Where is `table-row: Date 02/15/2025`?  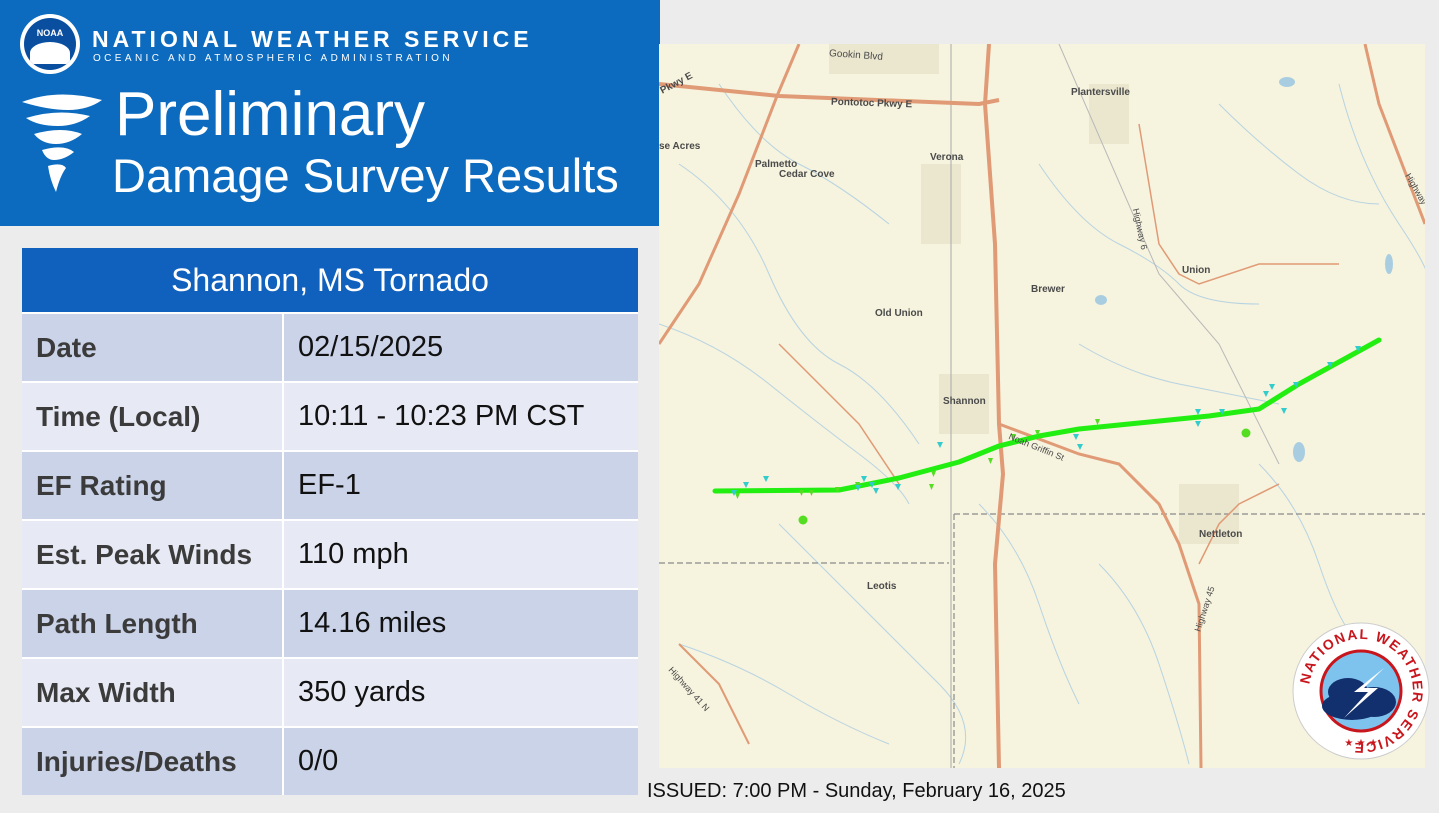 table-row: Date 02/15/2025 is located at coordinates (330, 346).